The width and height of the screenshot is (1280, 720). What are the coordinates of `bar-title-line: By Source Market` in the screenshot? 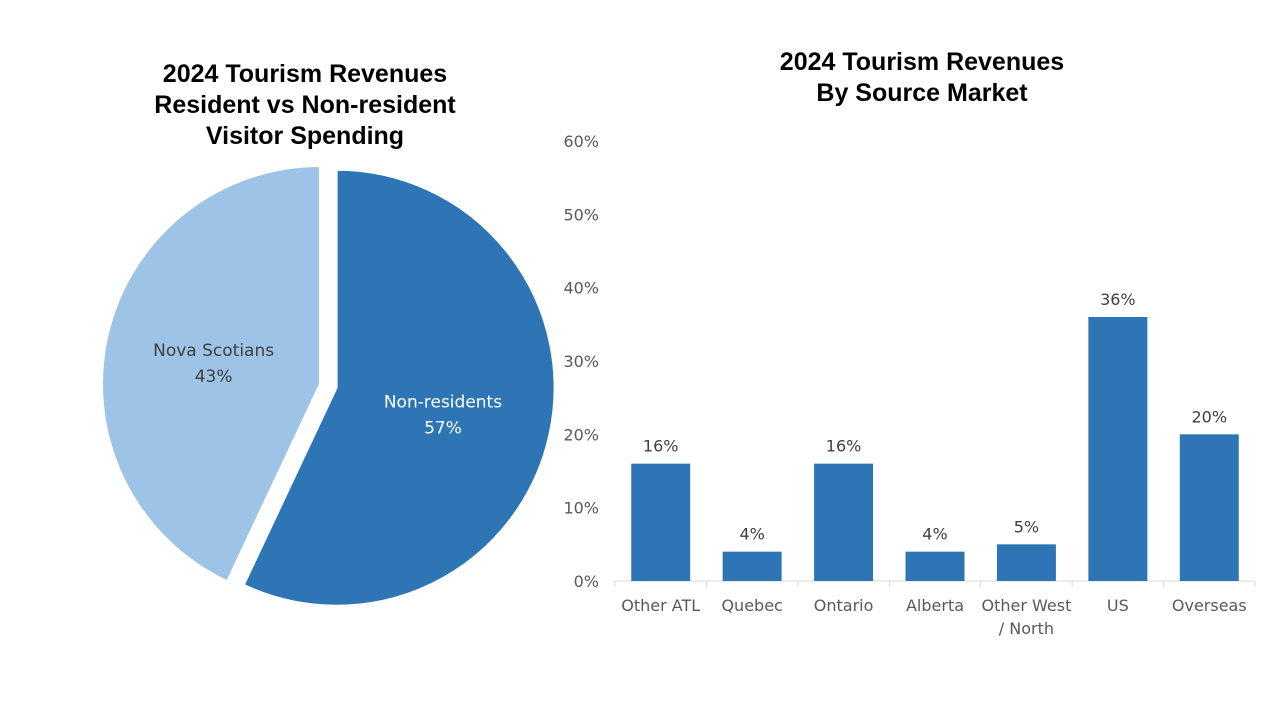 It's located at (922, 93).